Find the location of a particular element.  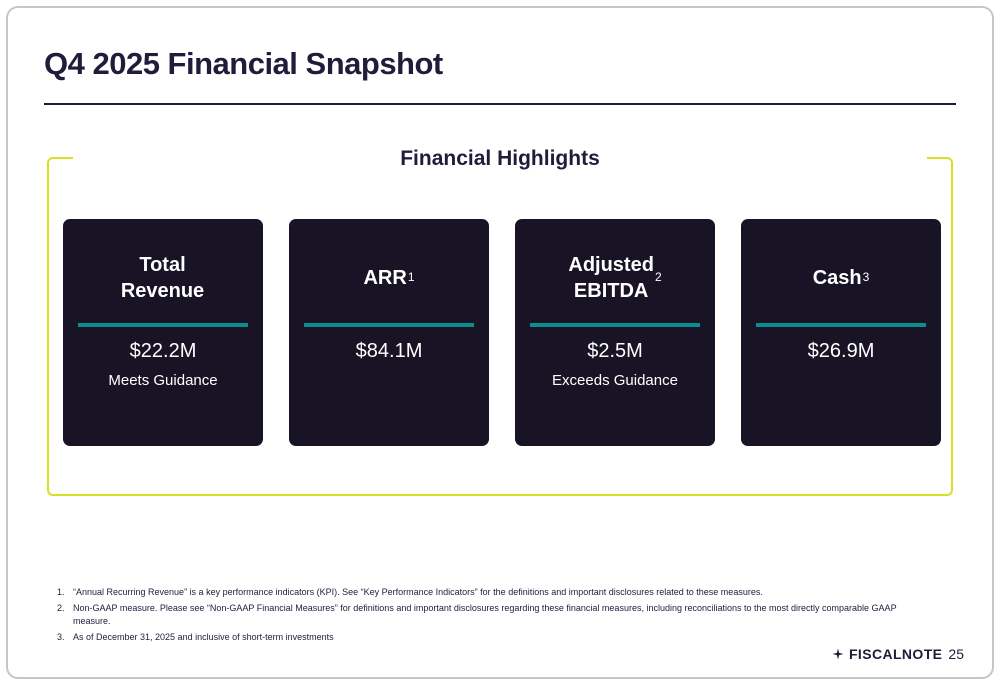

title-divider is located at coordinates (500, 104).